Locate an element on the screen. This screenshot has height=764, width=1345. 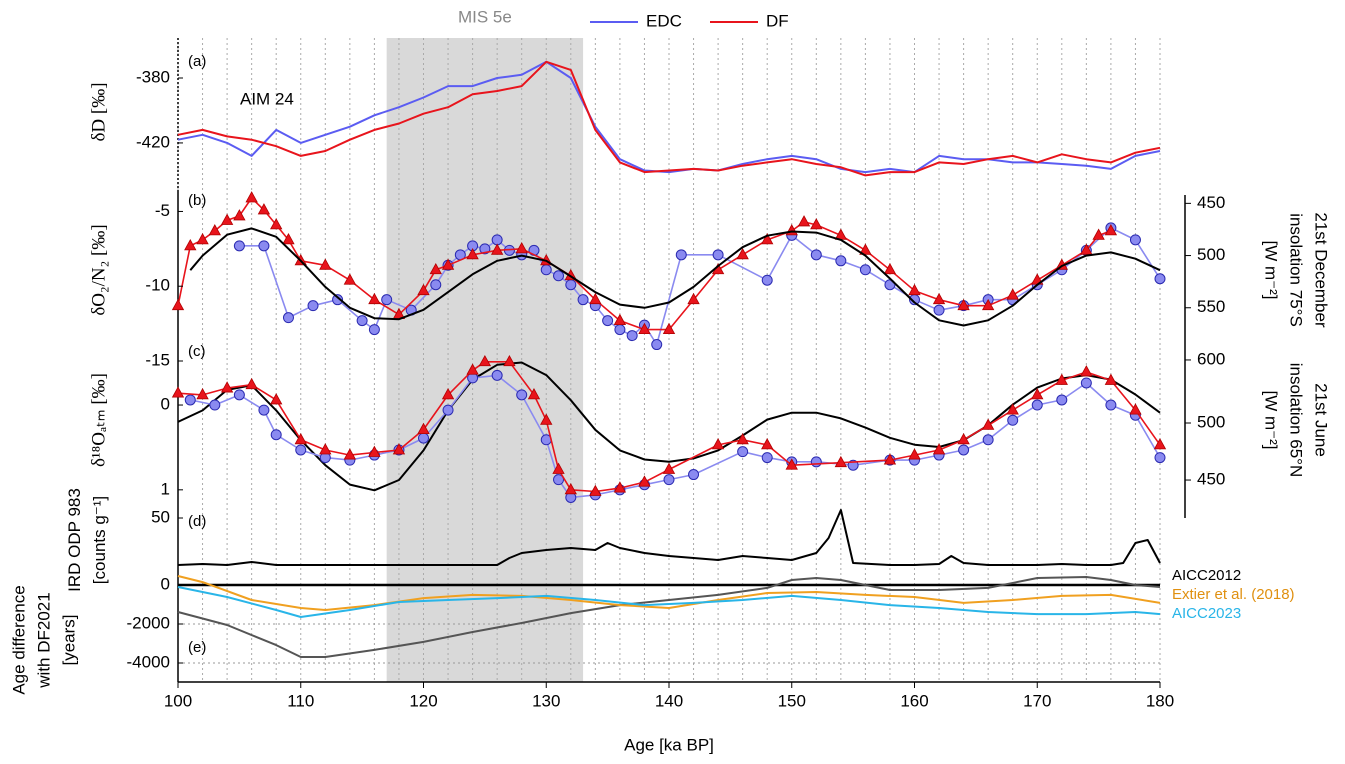
x-tick-label: 170 is located at coordinates (1037, 700).